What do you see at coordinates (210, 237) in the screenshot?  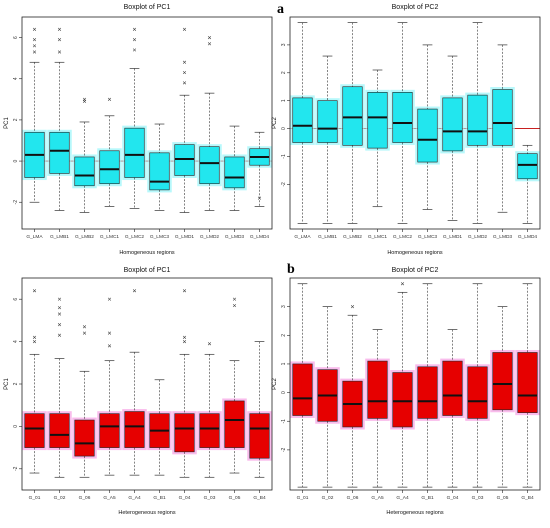 I see `x-tick-label: G_LMD2` at bounding box center [210, 237].